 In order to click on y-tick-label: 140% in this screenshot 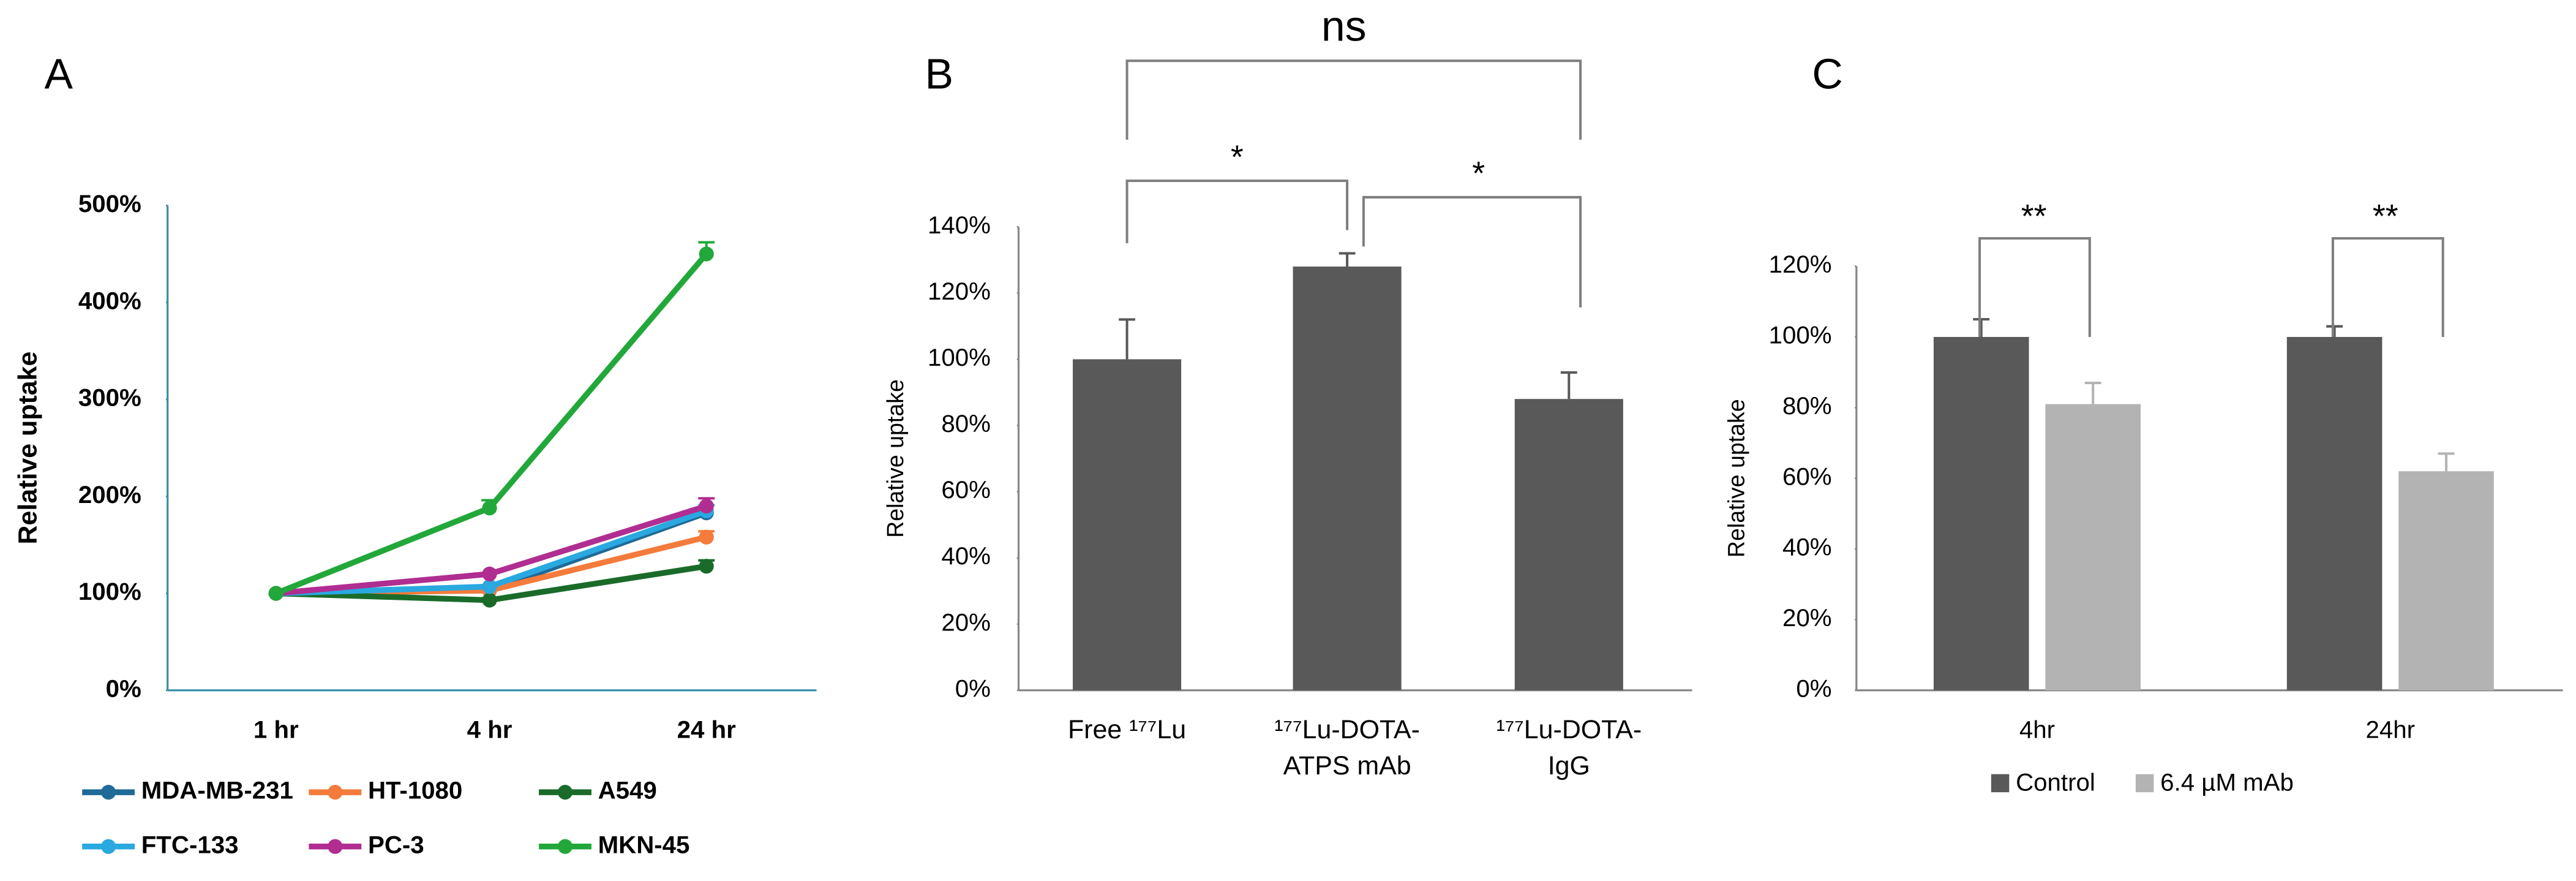, I will do `click(959, 225)`.